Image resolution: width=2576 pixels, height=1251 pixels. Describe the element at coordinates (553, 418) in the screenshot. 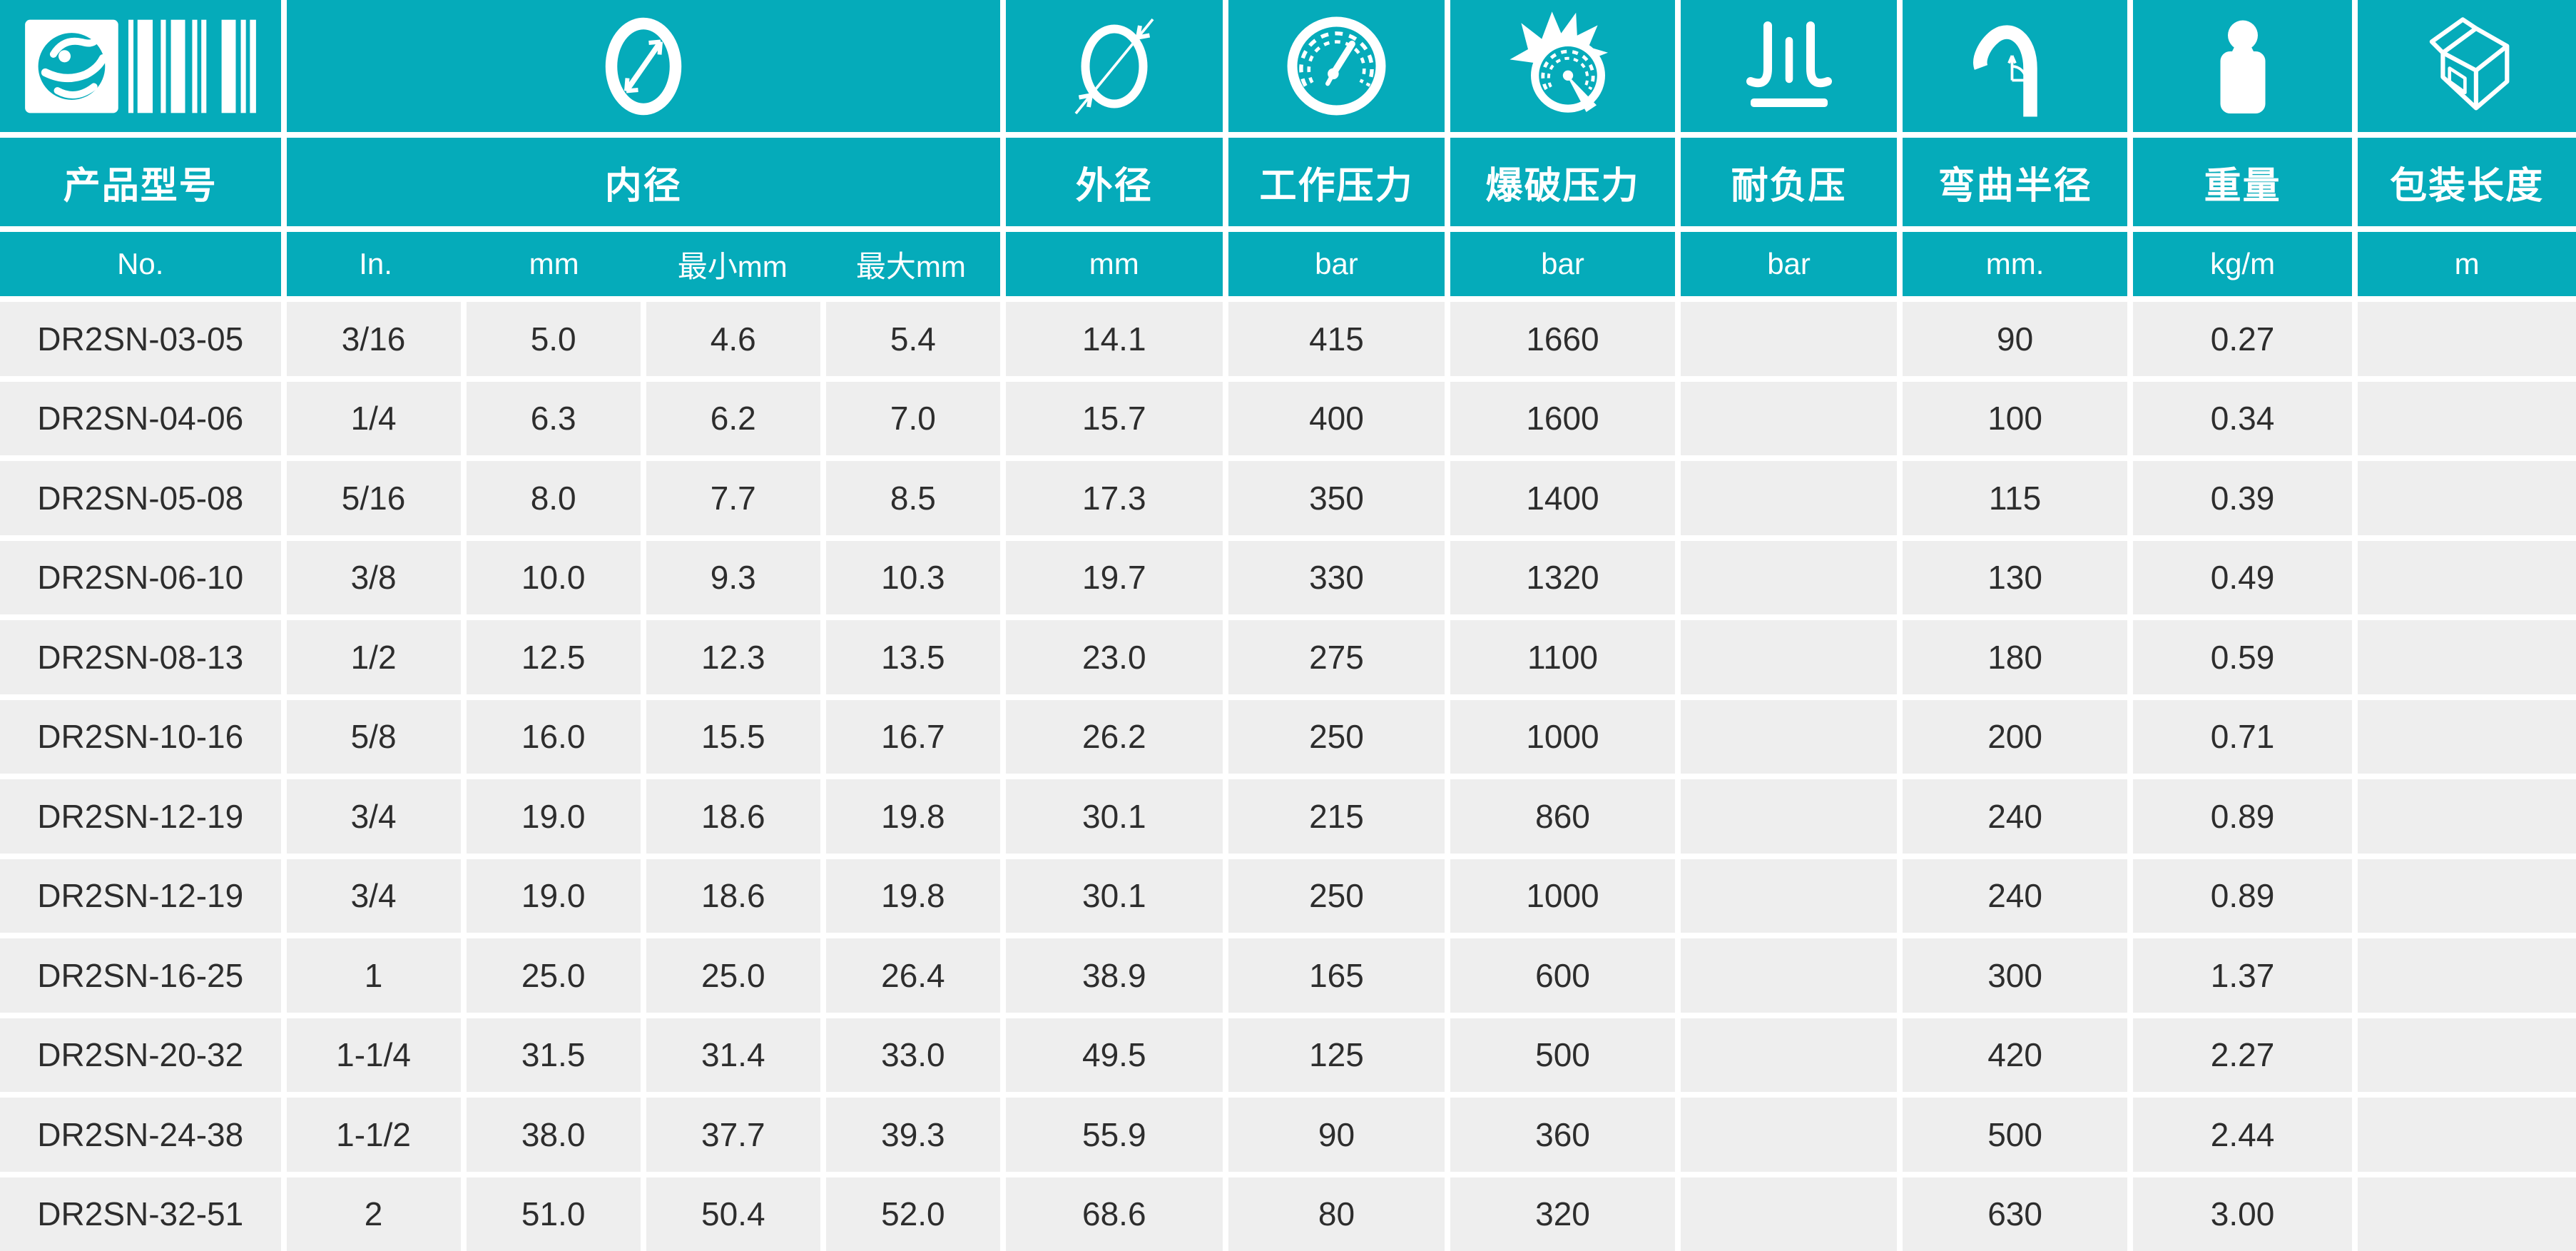

I see `data-cell: 6.3` at that location.